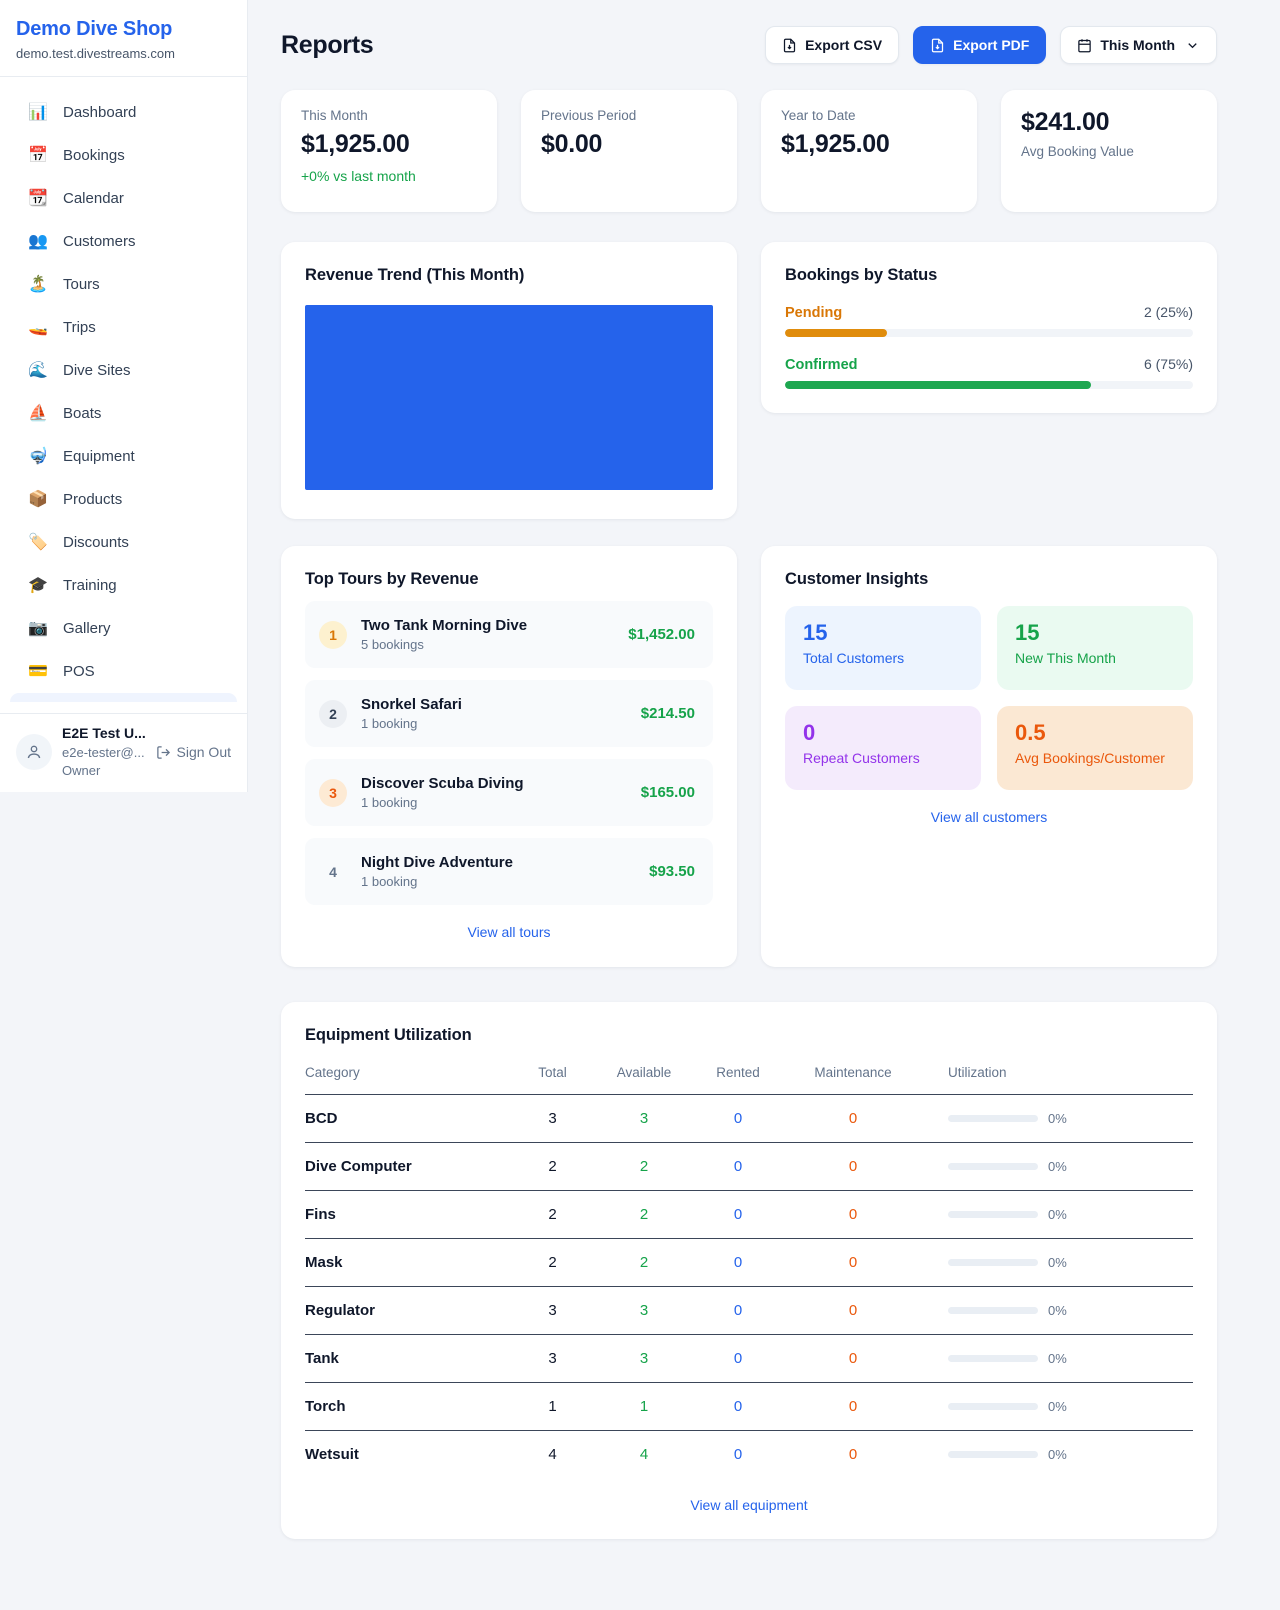 The width and height of the screenshot is (1280, 1610). What do you see at coordinates (405, 1406) in the screenshot?
I see `cell-category: Torch` at bounding box center [405, 1406].